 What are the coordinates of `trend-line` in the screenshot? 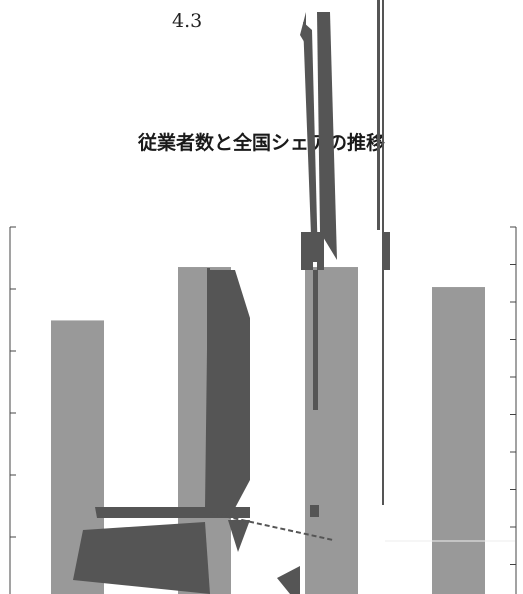 It's located at (271, 526).